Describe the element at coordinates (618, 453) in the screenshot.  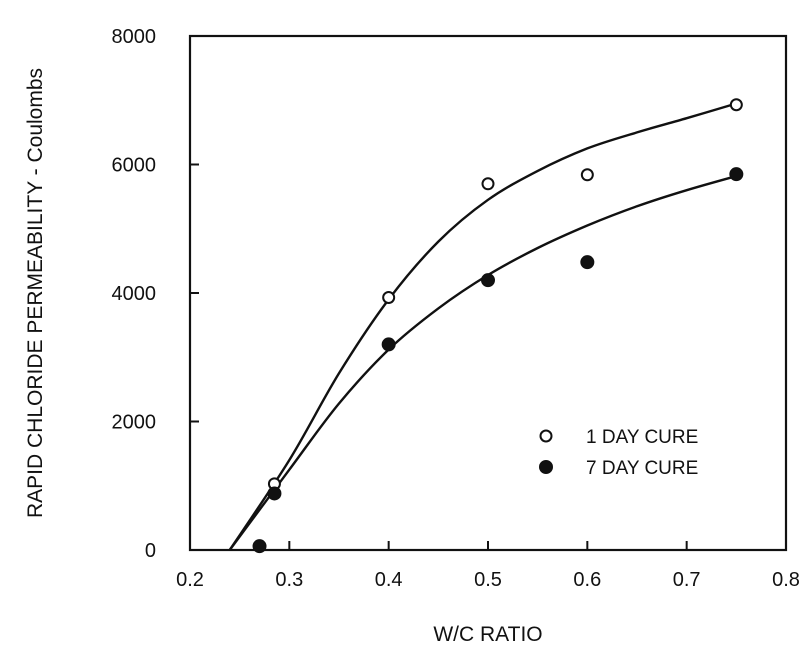
I see `legend: 1 DAY CURE 7 DAY CURE` at that location.